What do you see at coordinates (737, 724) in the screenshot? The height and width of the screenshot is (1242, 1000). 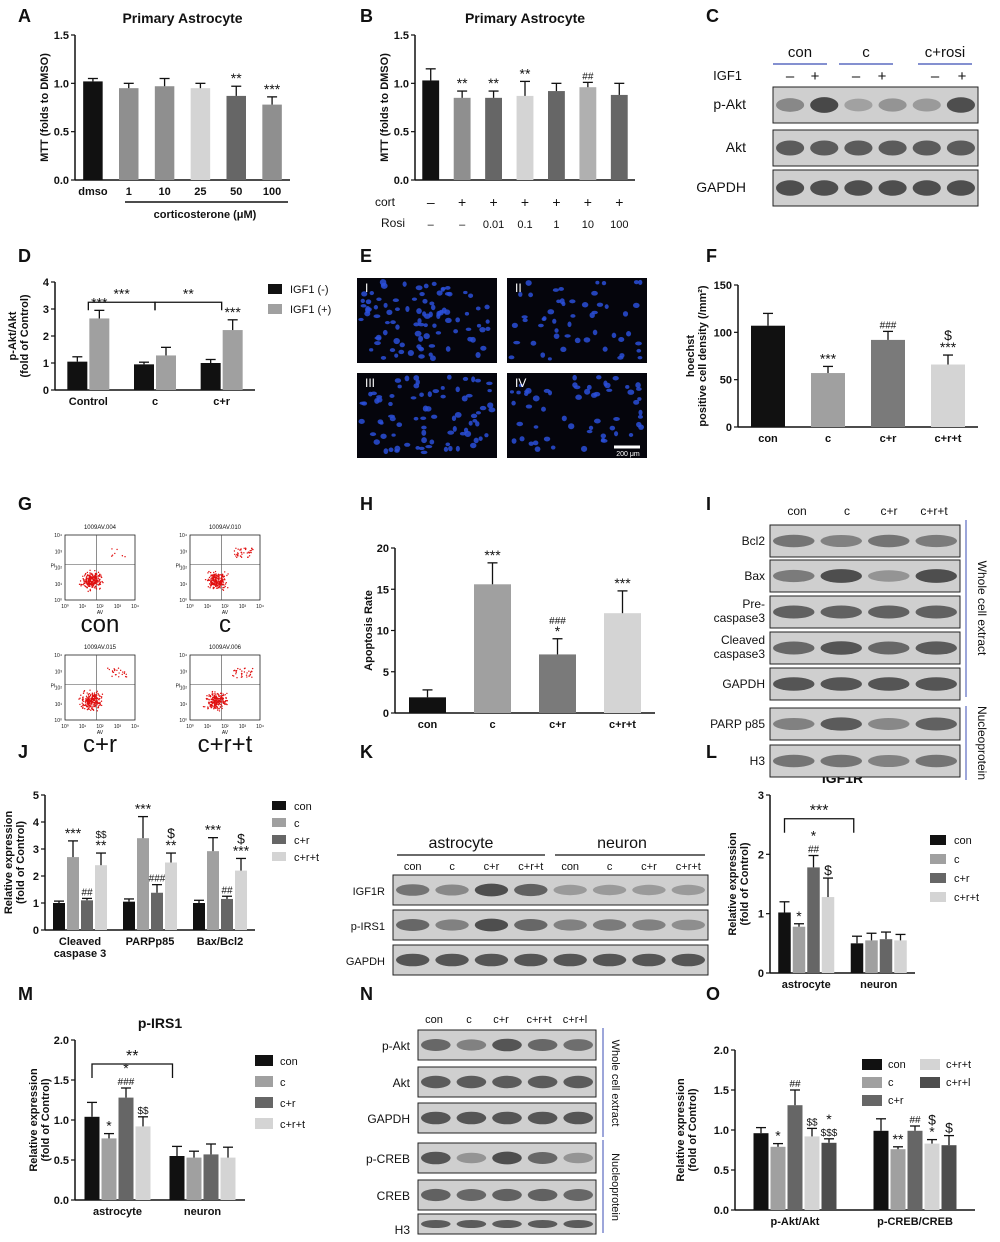 I see `blot-row-label: PARP p85` at bounding box center [737, 724].